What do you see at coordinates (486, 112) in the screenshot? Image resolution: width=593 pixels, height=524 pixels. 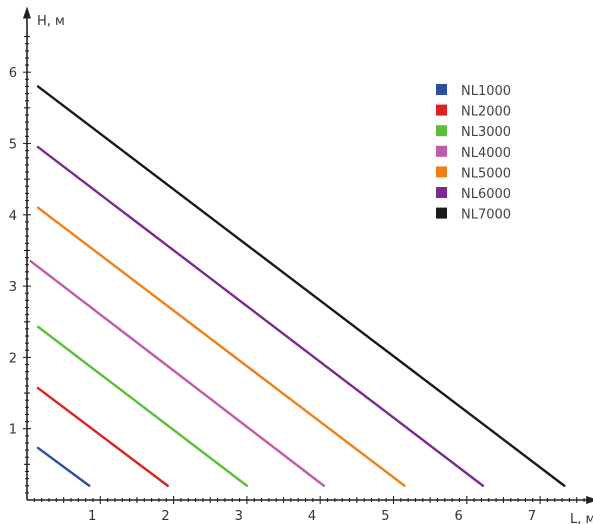 I see `legend-label: NL2000` at bounding box center [486, 112].